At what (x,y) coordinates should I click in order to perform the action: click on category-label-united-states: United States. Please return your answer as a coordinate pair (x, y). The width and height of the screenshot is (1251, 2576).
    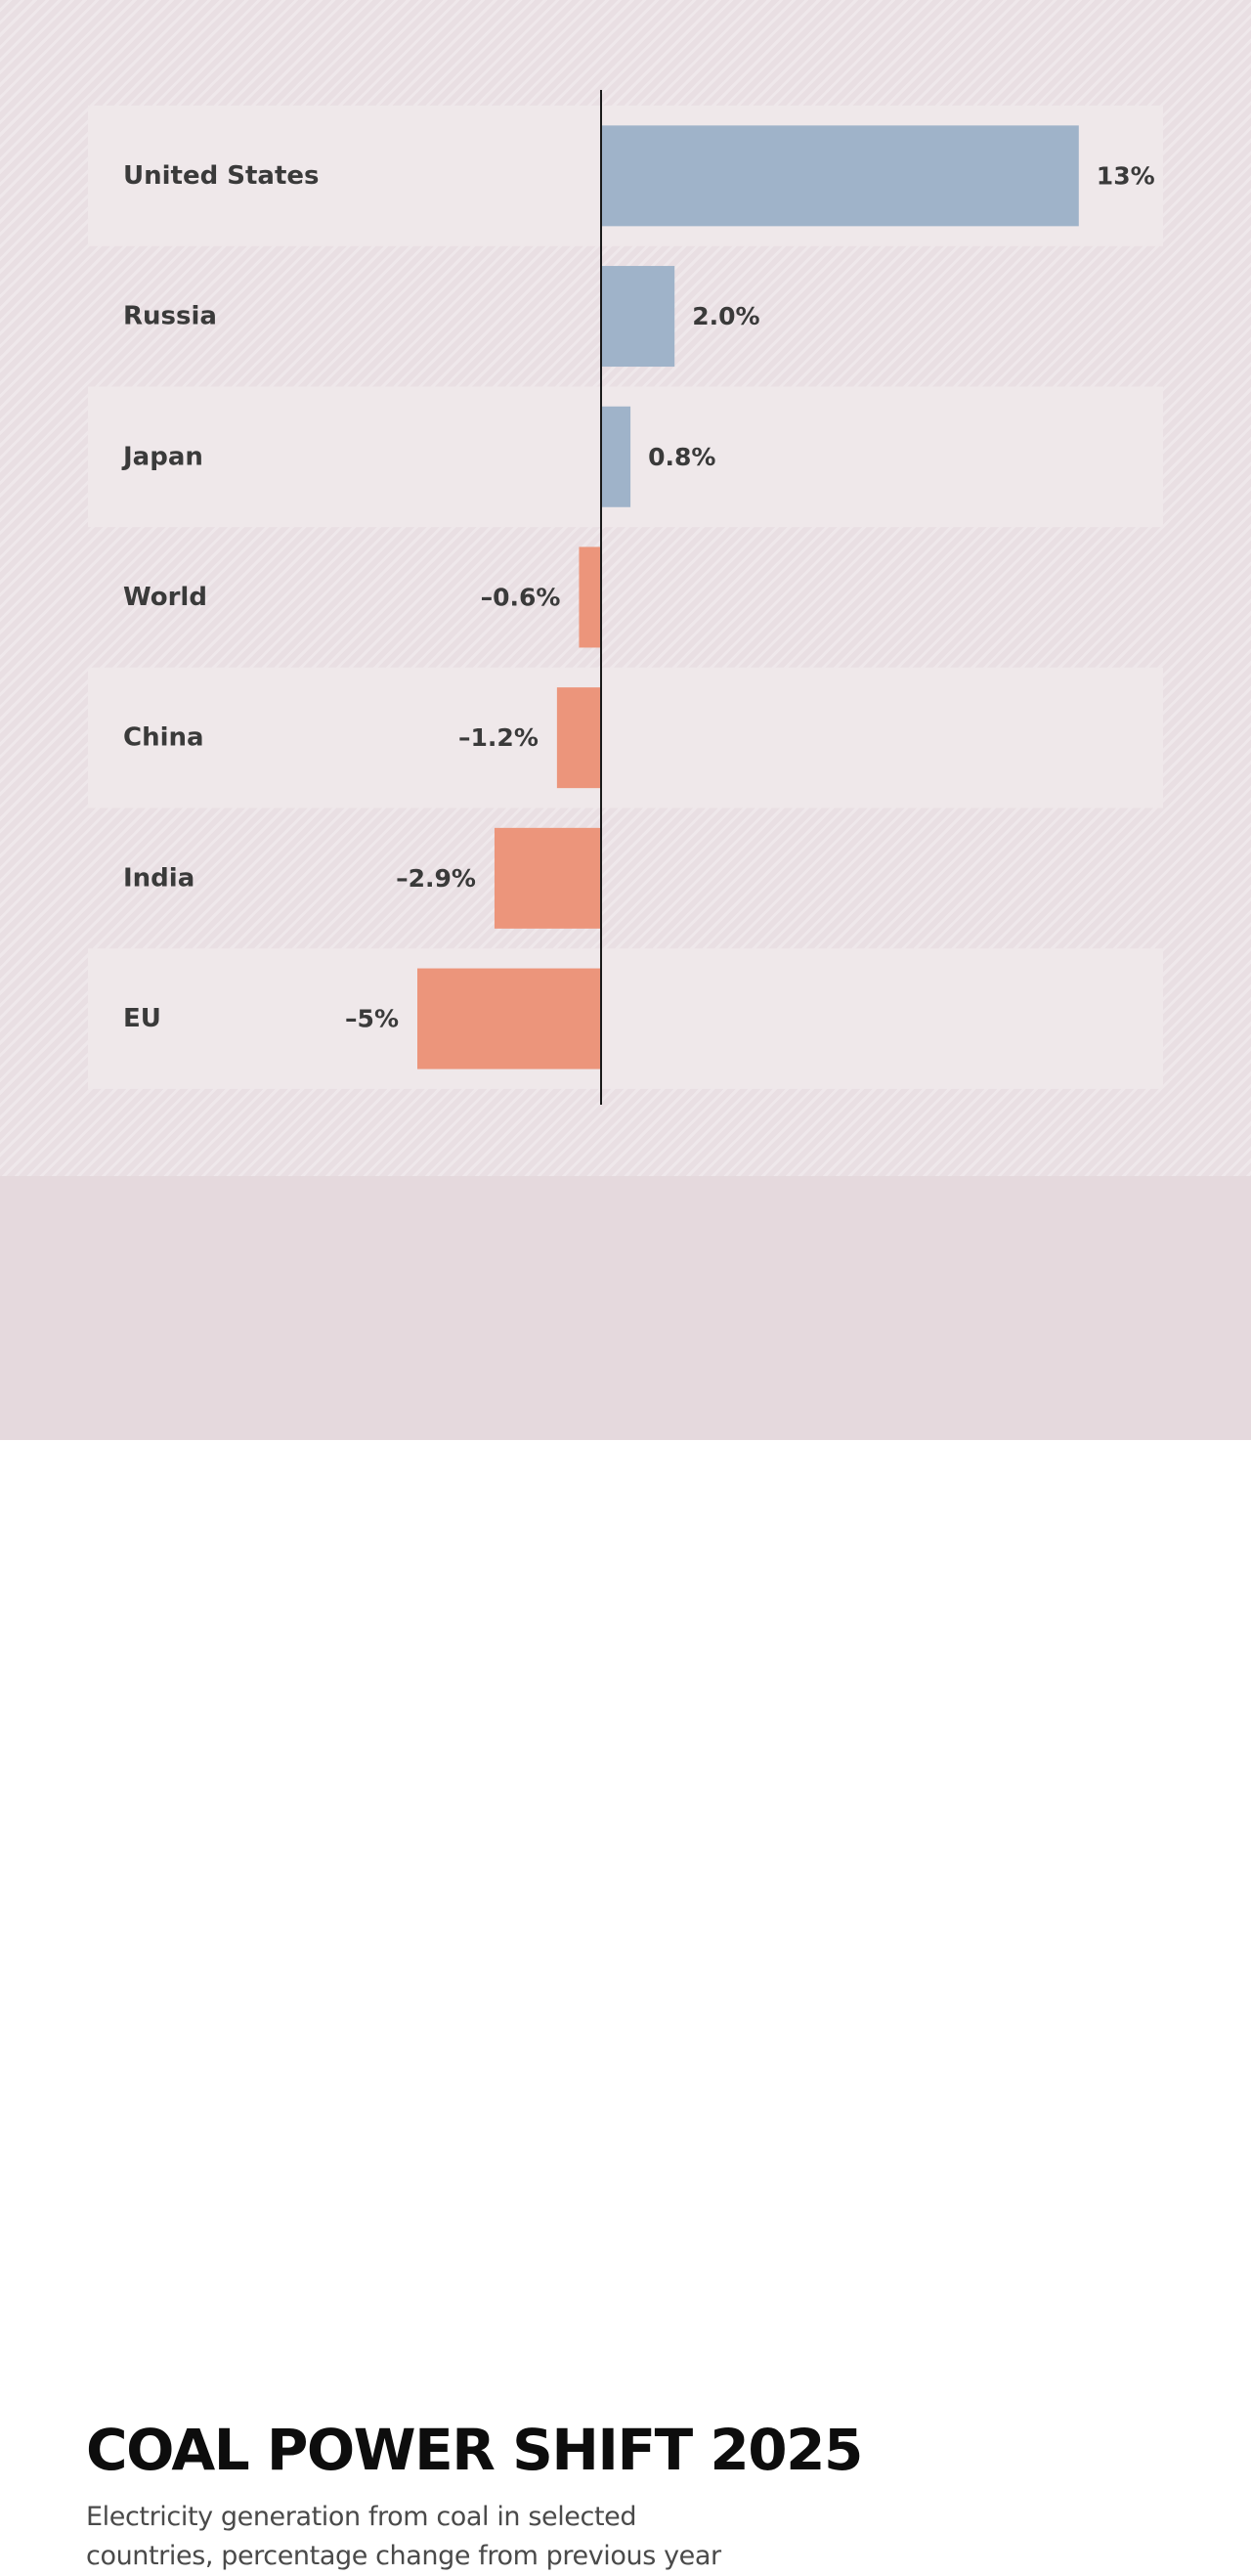
    Looking at the image, I should click on (221, 176).